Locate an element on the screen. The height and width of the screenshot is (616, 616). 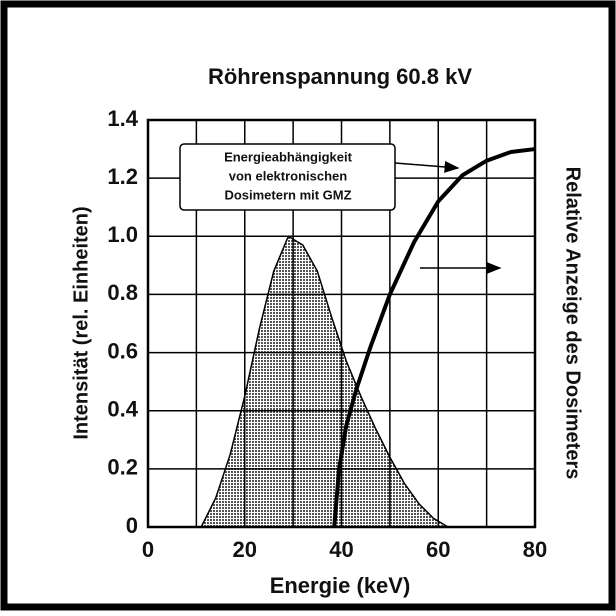
annotation-text: Dosimetern mit GMZ is located at coordinates (287, 194).